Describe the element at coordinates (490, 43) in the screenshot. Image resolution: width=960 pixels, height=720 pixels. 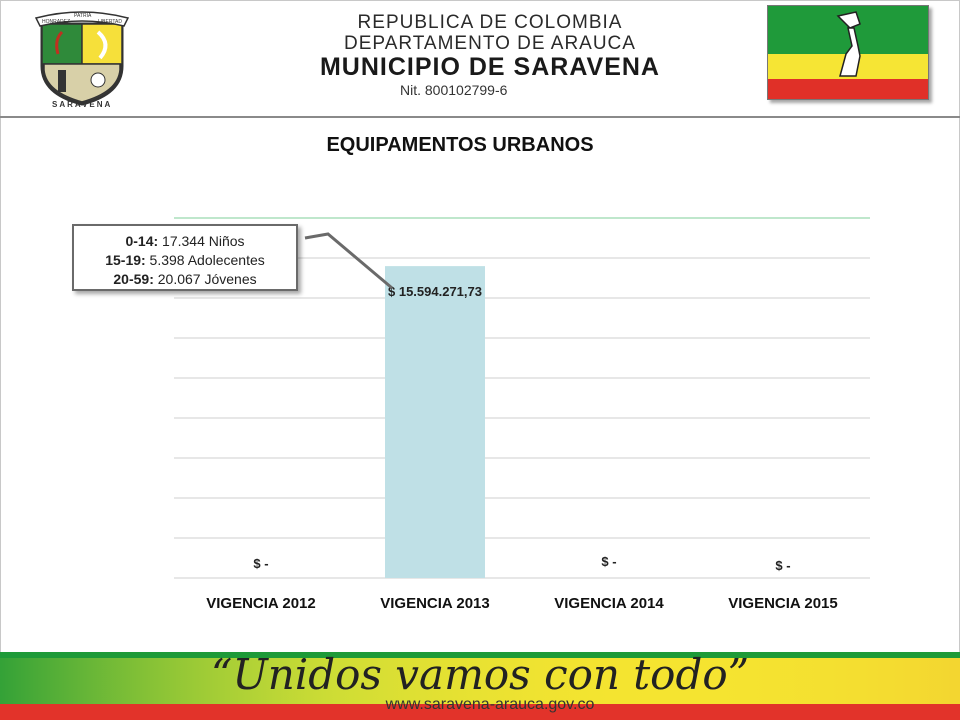
I see `department-name: DEPARTAMENTO DE ARAUCA` at that location.